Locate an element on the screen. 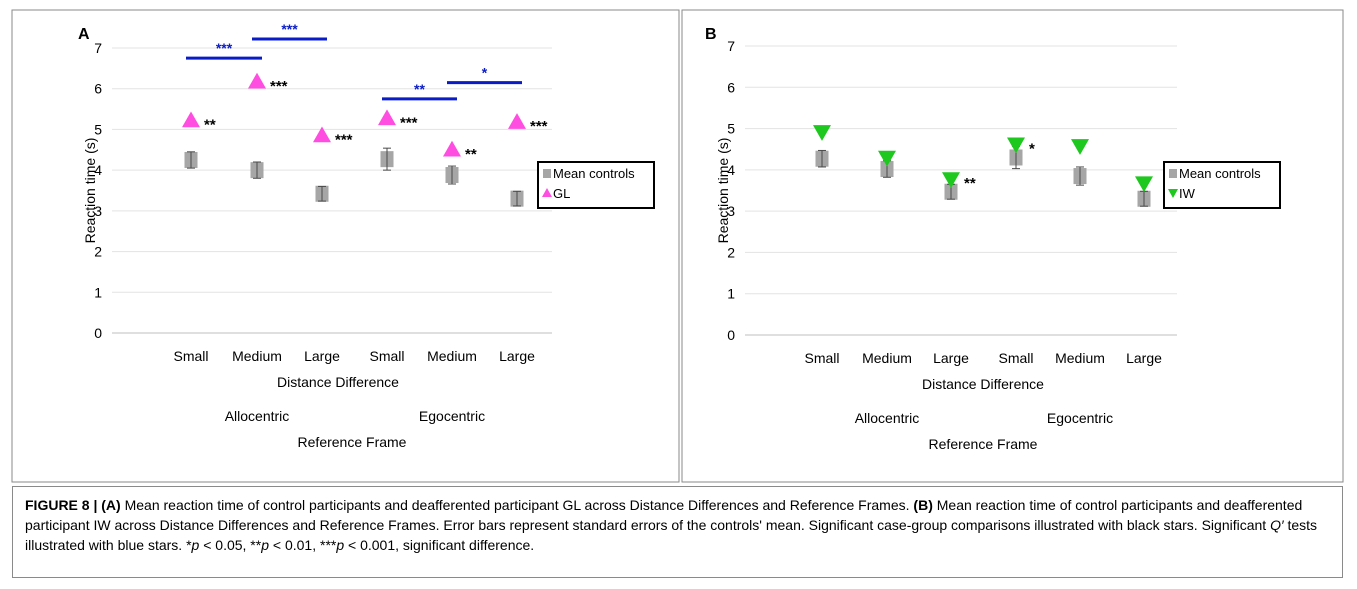 The width and height of the screenshot is (1357, 589). caption-panel-a: (A) is located at coordinates (111, 505).